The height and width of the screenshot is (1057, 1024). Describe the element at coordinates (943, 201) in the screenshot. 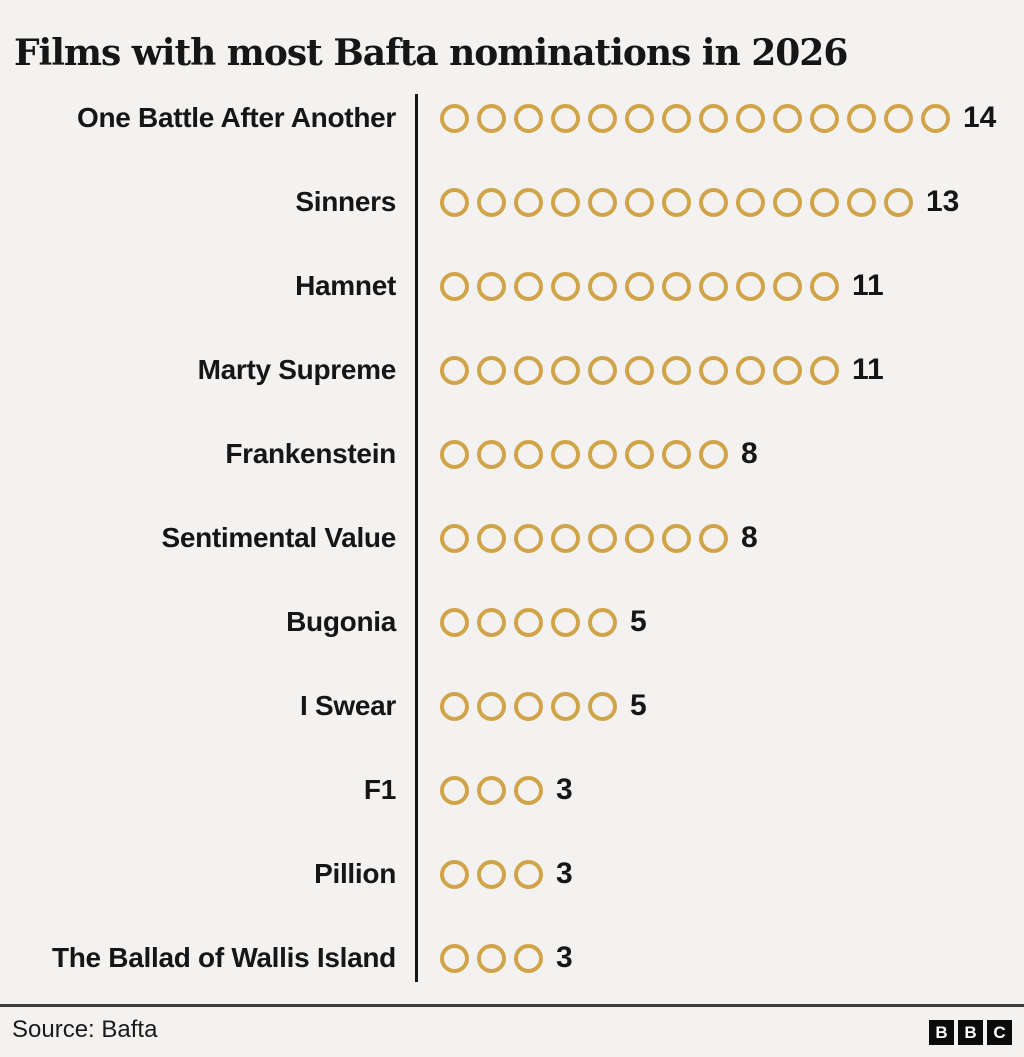

I see `value-label: 13` at that location.